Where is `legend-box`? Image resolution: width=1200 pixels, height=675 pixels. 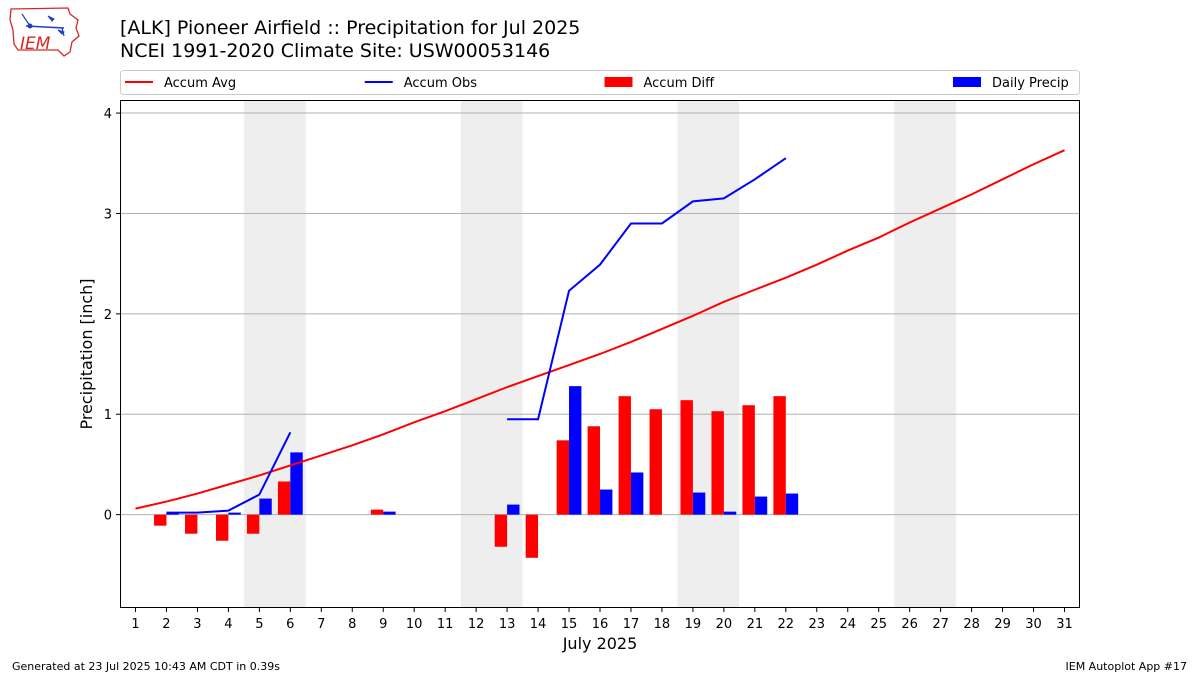 legend-box is located at coordinates (600, 82).